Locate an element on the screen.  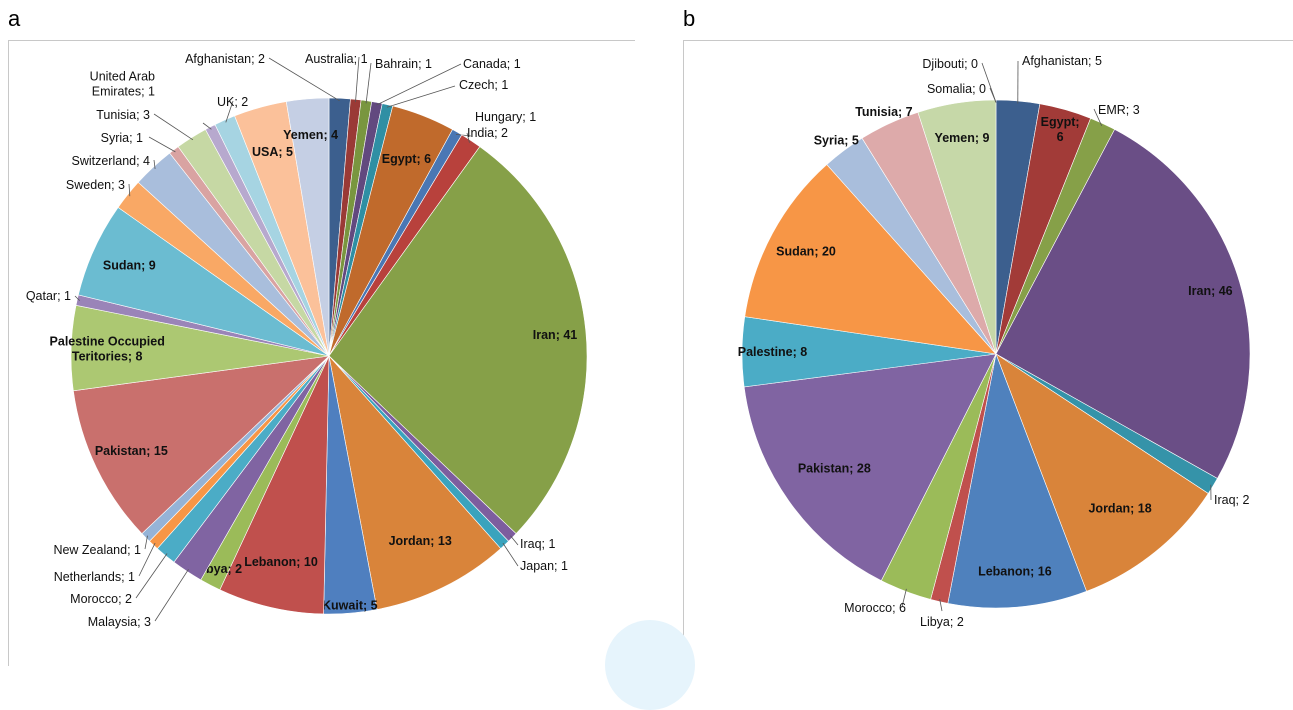
slice-label-lebanon: Lebanon; 16 is located at coordinates (1015, 572).